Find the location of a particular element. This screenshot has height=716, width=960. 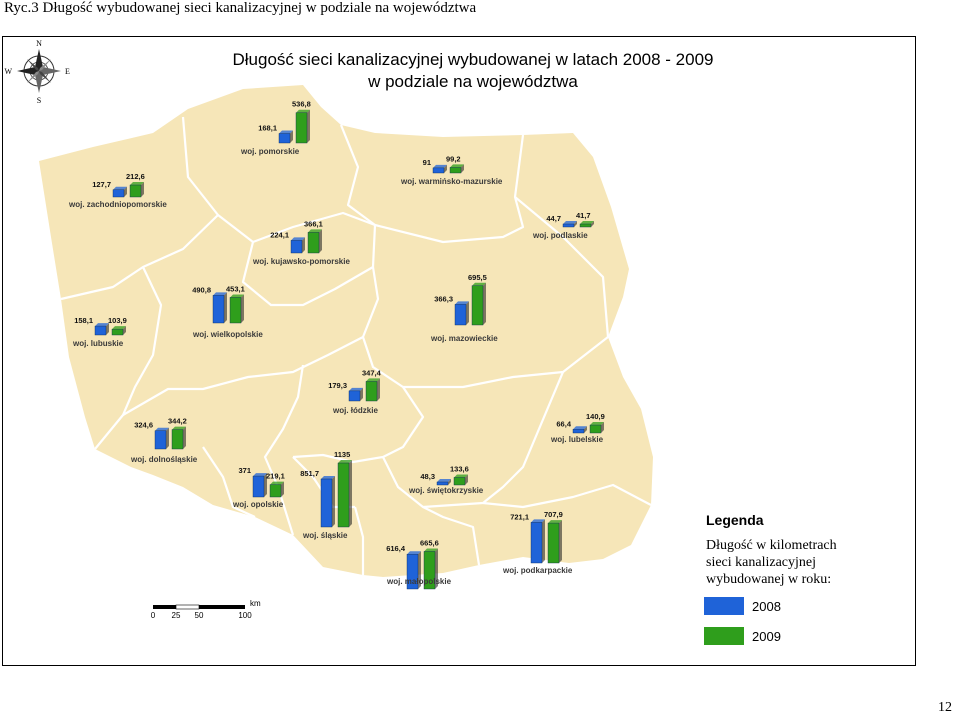

region-group: 179,3 347,4 woj. łódzkie is located at coordinates (354, 391).